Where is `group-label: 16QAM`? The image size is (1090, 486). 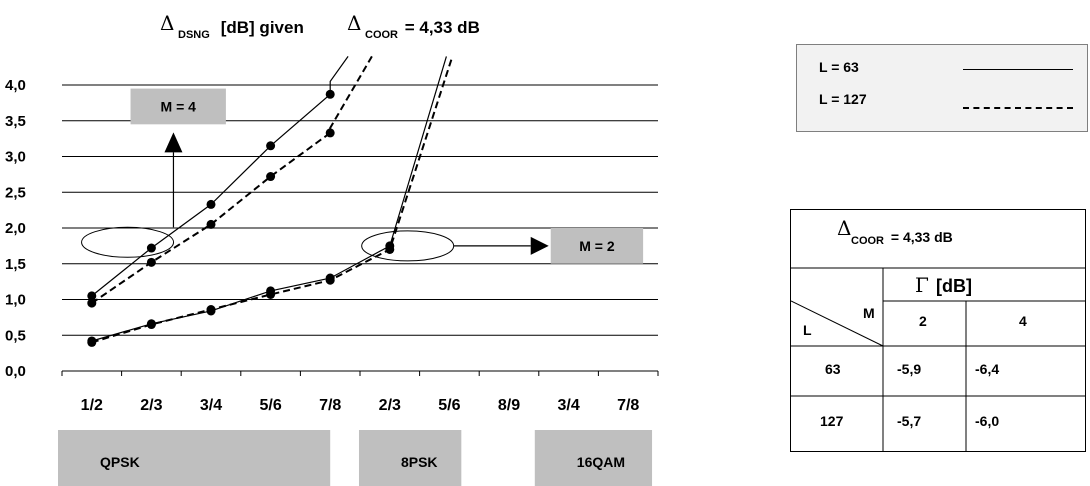
group-label: 16QAM is located at coordinates (601, 462).